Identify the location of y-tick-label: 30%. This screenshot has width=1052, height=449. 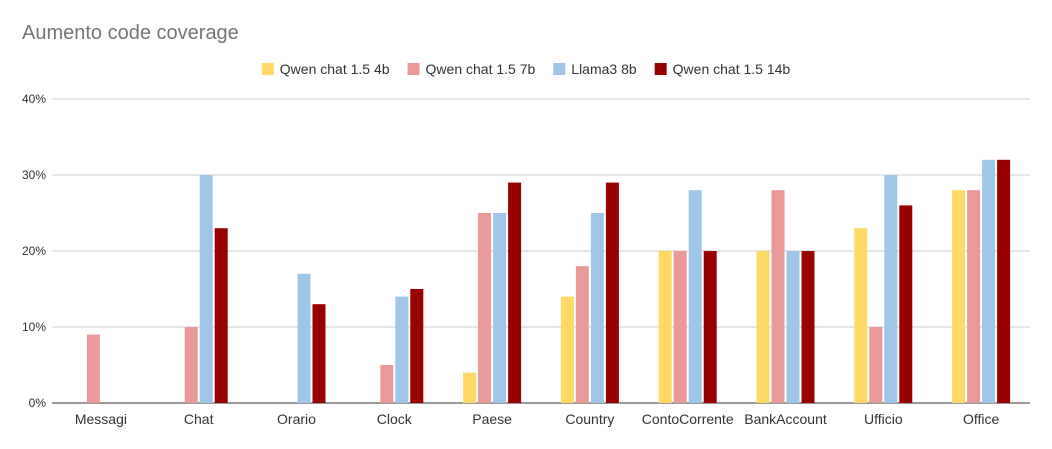
(34, 175).